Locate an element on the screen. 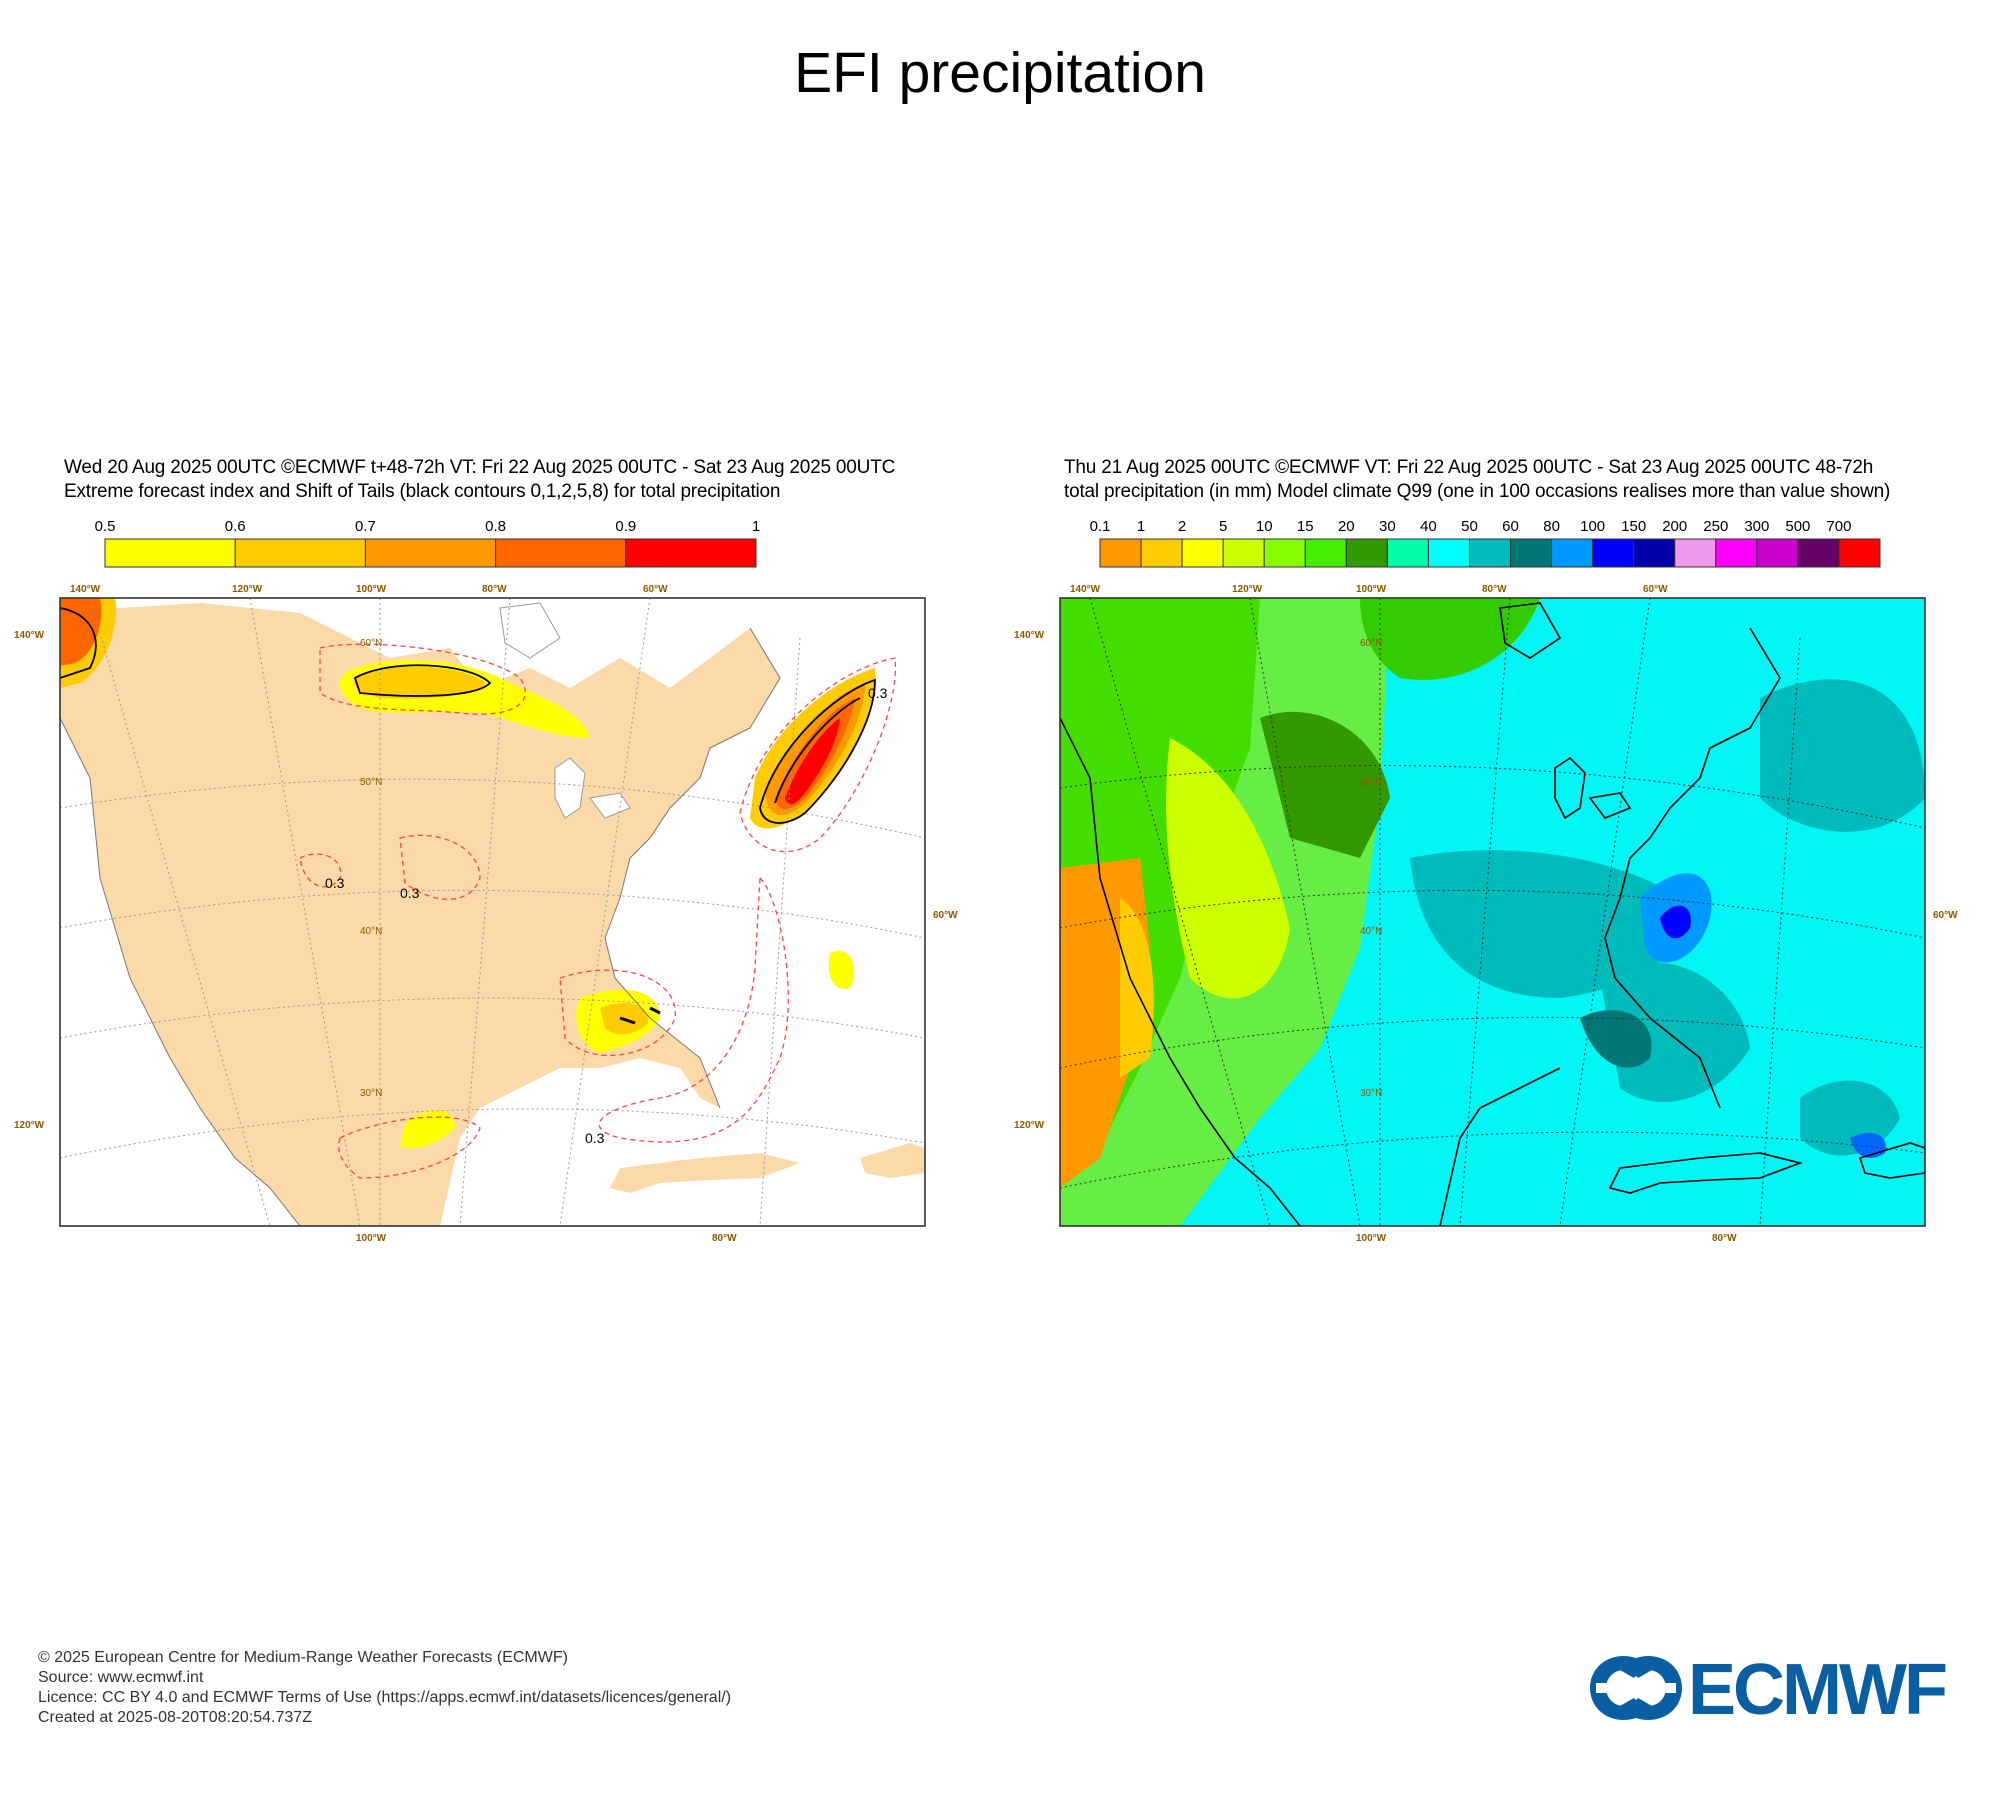 This screenshot has width=2000, height=1800. colorbar-tick-label: 1 is located at coordinates (1141, 526).